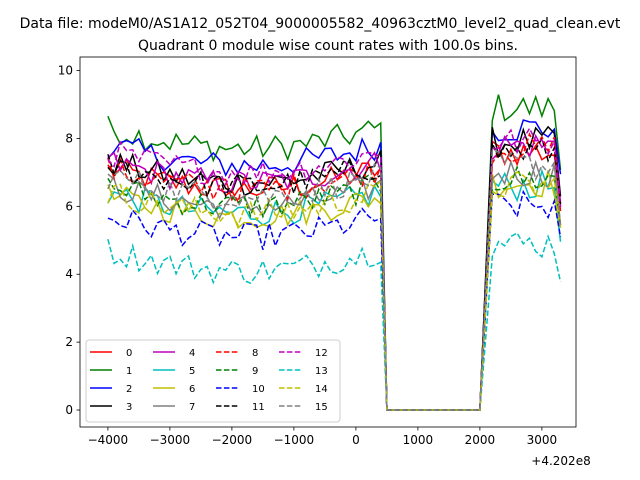  What do you see at coordinates (294, 440) in the screenshot?
I see `x-tick-label: −1000` at bounding box center [294, 440].